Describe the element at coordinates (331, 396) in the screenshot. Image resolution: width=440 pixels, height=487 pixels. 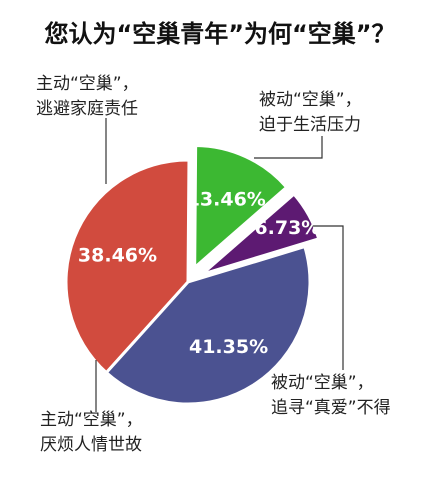
I see `slice-label-seek-love: 被动“空巢”， 追寻“真爱”不得` at that location.